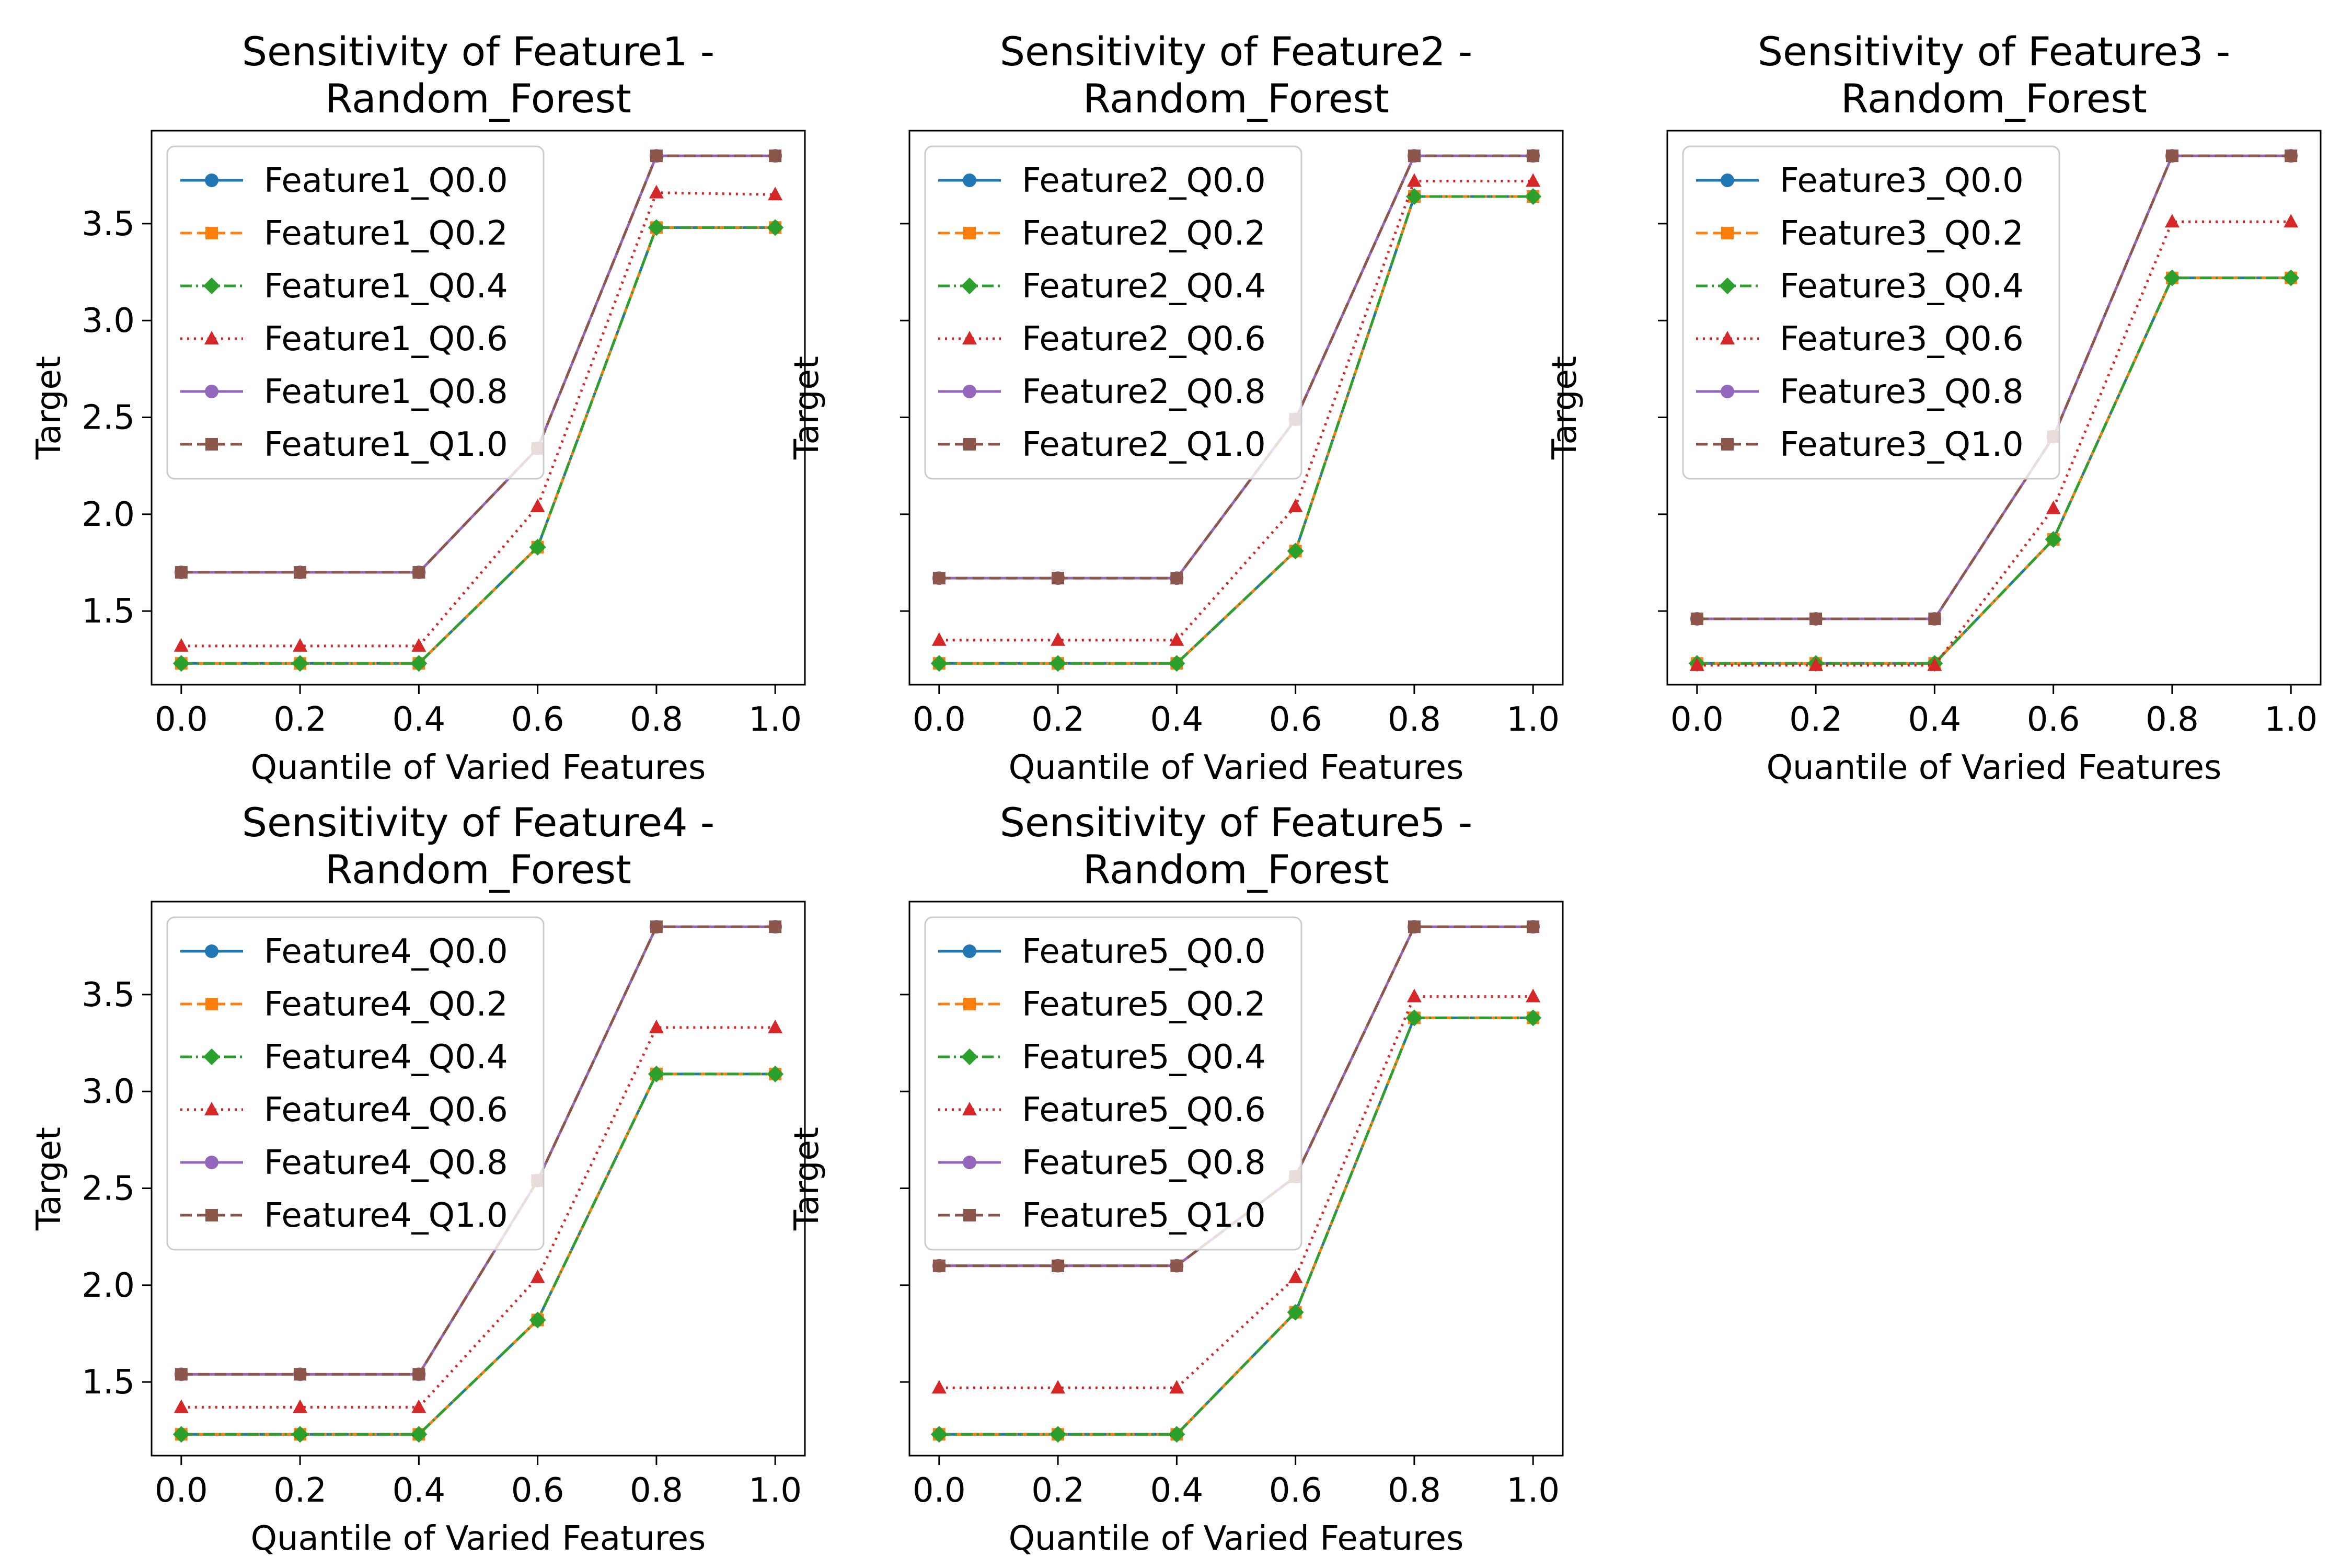 The height and width of the screenshot is (1568, 2352). Describe the element at coordinates (386, 1163) in the screenshot. I see `legend-label: Feature4_Q0.8` at that location.